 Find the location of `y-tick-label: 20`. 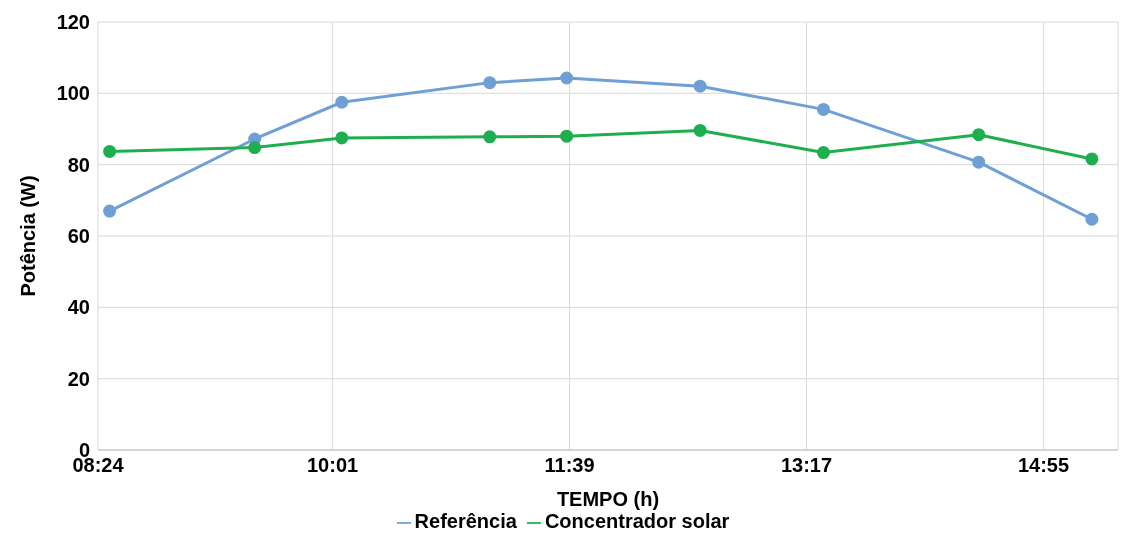

y-tick-label: 20 is located at coordinates (78, 378).